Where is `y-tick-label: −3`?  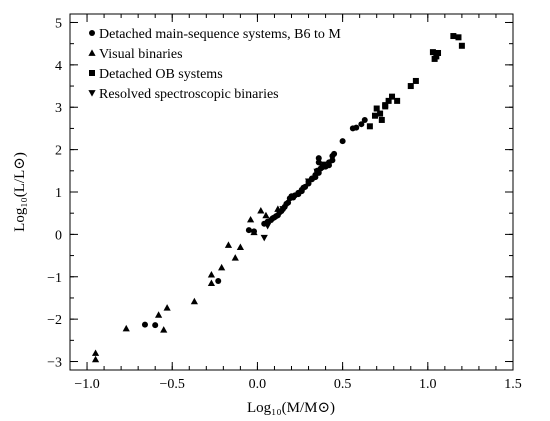
y-tick-label: −3 is located at coordinates (54, 363).